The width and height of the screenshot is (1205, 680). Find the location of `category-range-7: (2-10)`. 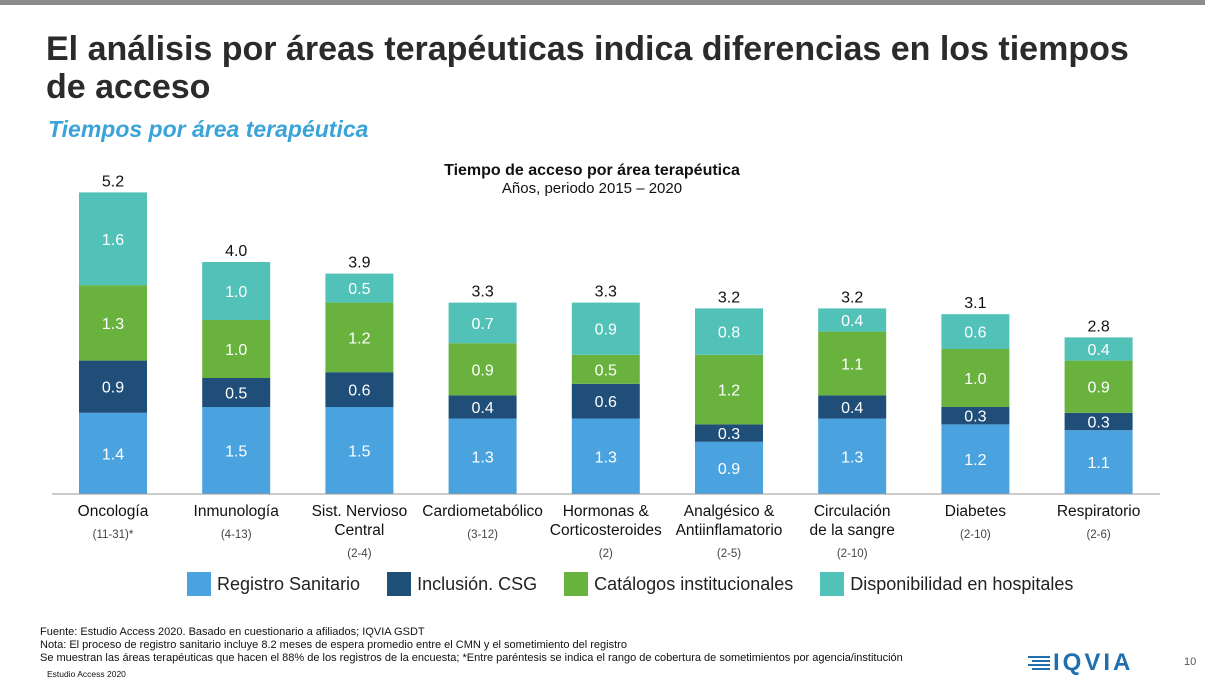

category-range-7: (2-10) is located at coordinates (975, 535).